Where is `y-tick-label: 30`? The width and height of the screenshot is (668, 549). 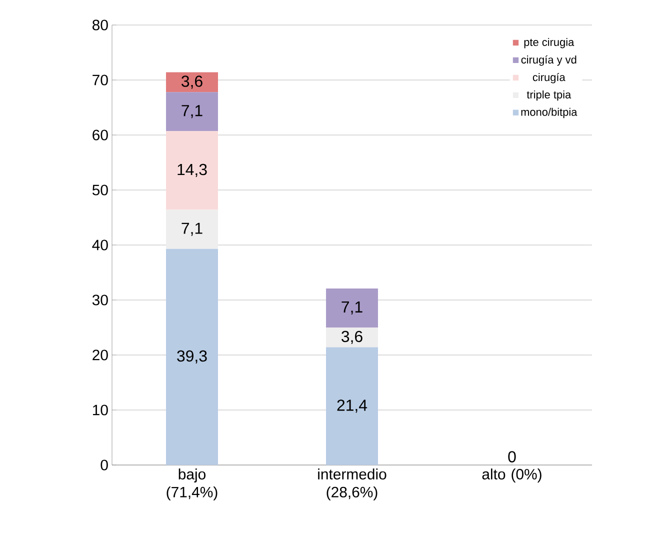
y-tick-label: 30 is located at coordinates (100, 300).